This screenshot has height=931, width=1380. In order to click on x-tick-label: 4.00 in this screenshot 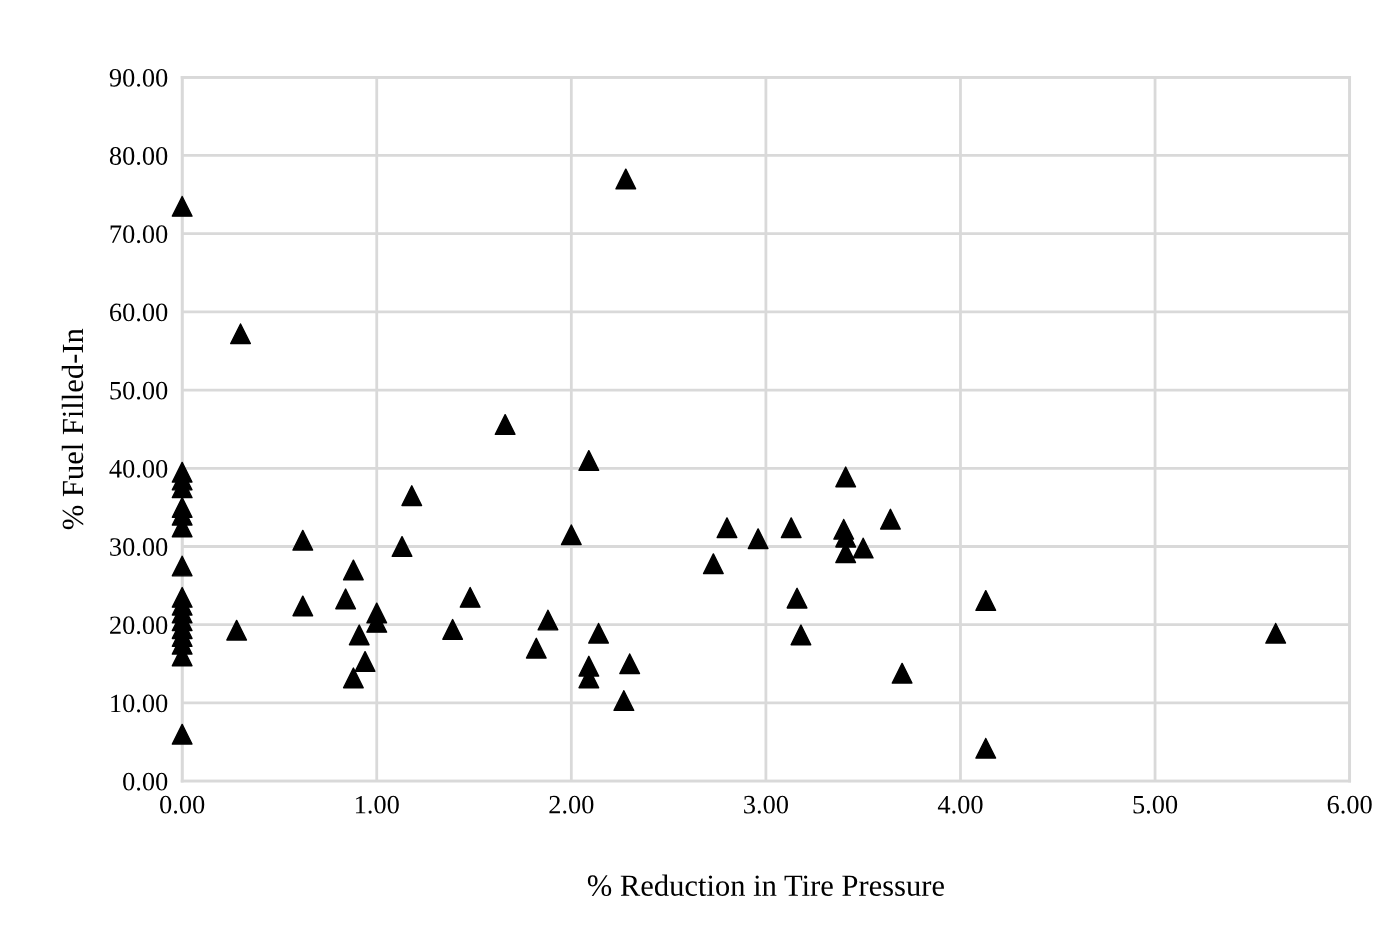, I will do `click(960, 804)`.